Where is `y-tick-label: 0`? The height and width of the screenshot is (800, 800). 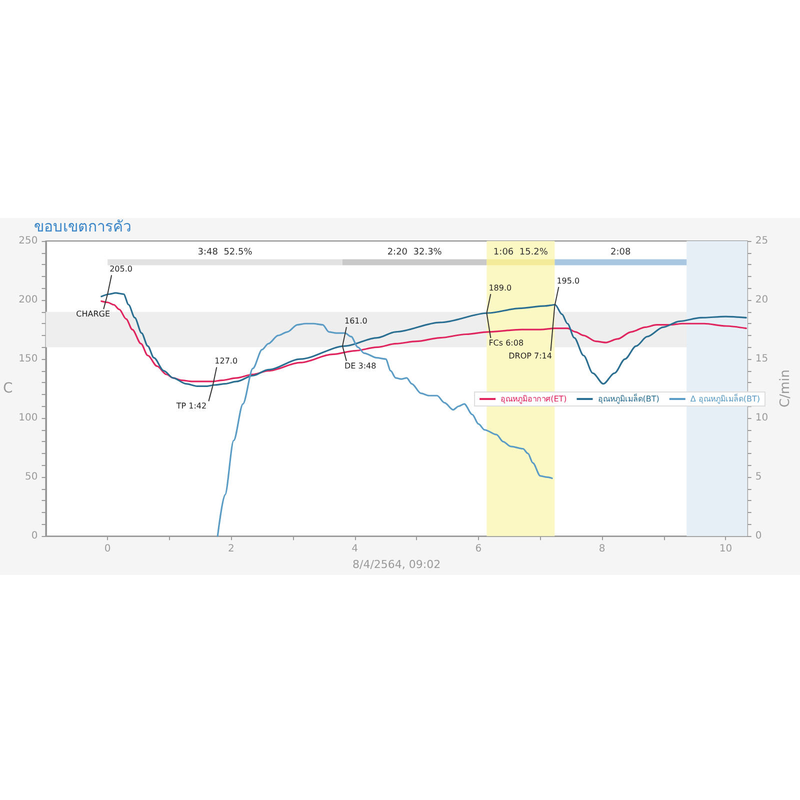 y-tick-label: 0 is located at coordinates (34, 536).